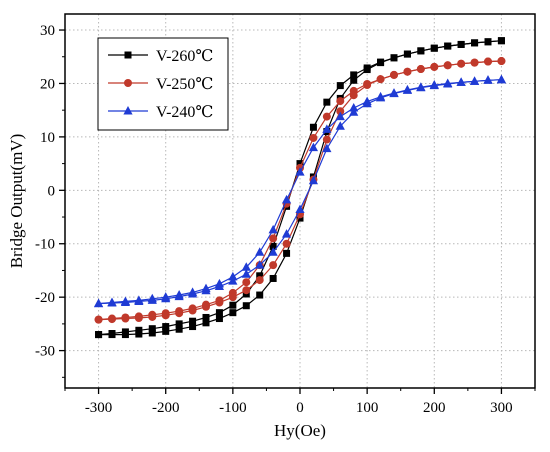 This screenshot has height=452, width=550. I want to click on y-tick-label: 30, so click(47, 31).